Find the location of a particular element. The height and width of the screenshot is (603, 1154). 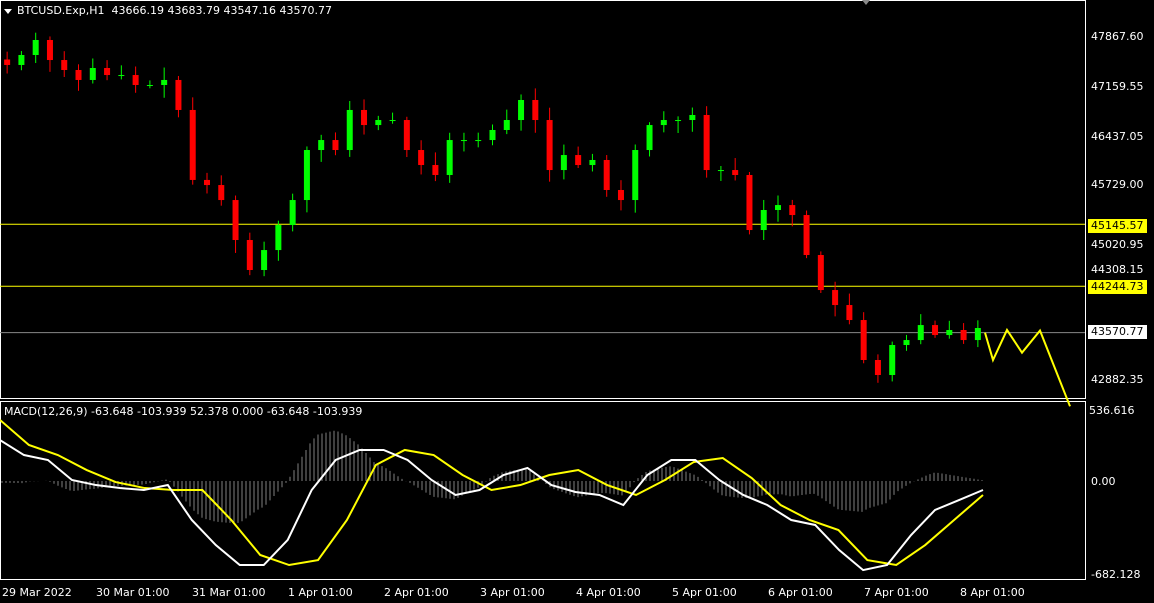

time-tick: 1 Apr 01:00 is located at coordinates (320, 592).